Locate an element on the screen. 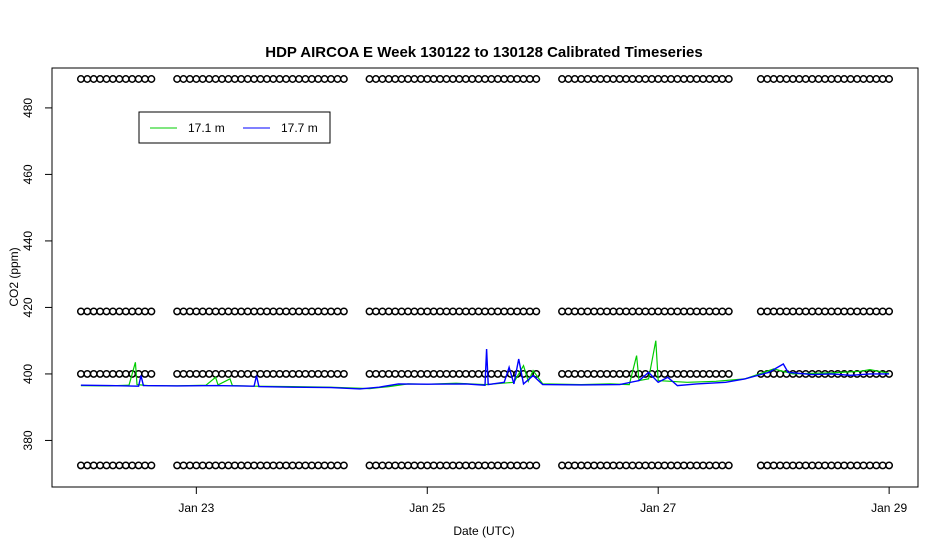  x-tick-label: Jan 23 is located at coordinates (196, 508).